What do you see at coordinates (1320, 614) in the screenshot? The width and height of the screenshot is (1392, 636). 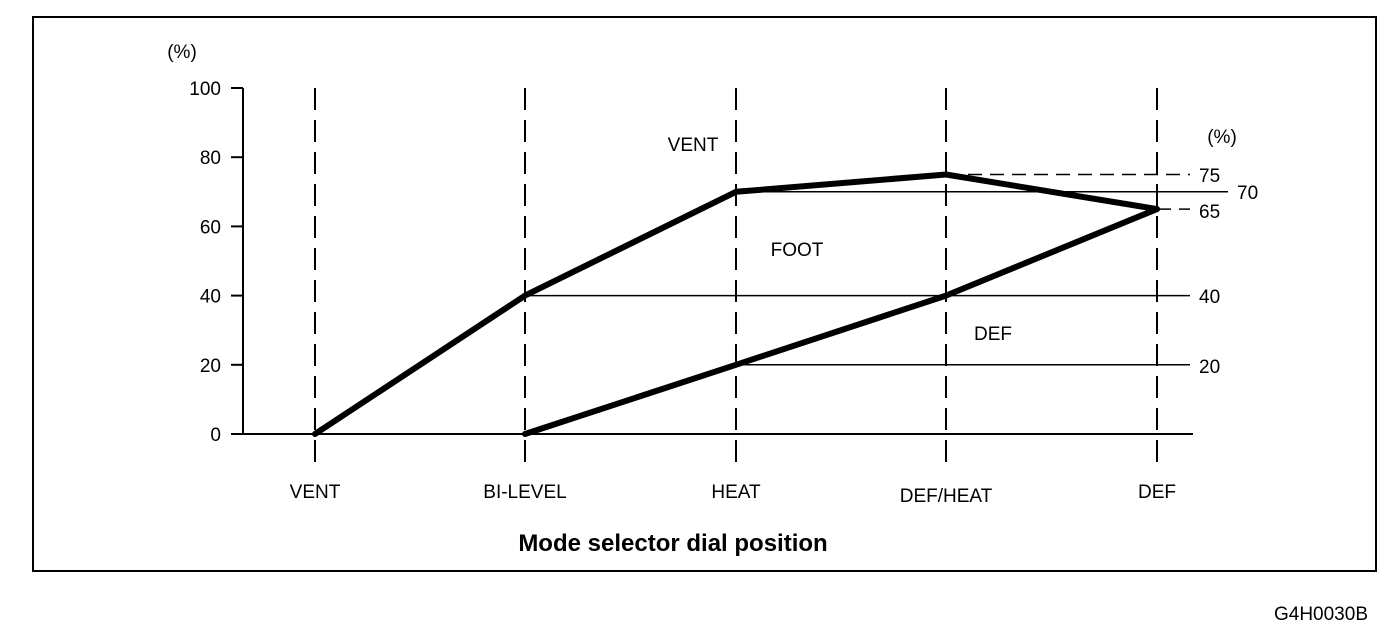 I see `figure-code: G4H0030B` at bounding box center [1320, 614].